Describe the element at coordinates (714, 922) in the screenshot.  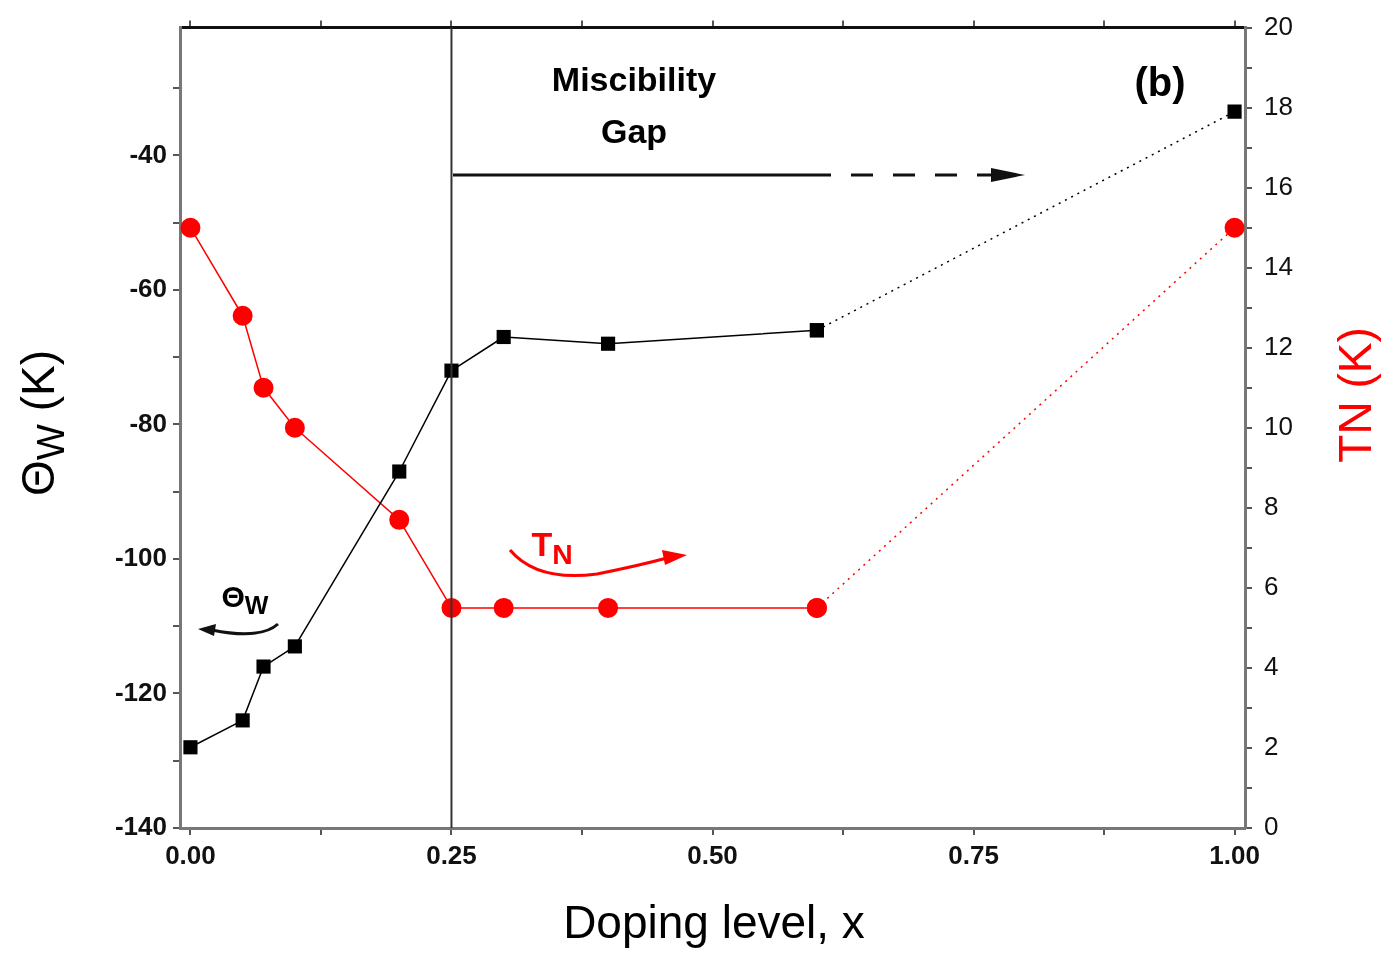
I see `x-axis-title: Doping level, x` at that location.